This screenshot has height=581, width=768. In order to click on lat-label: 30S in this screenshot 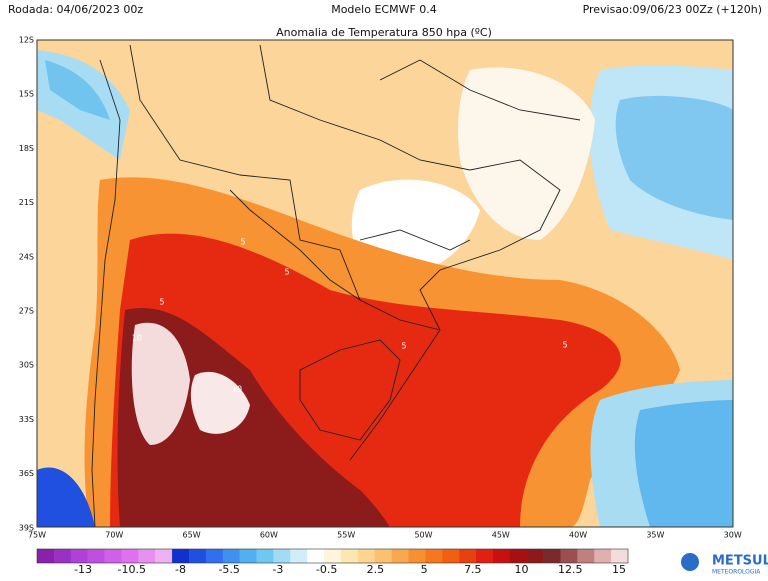, I will do `click(26, 365)`.